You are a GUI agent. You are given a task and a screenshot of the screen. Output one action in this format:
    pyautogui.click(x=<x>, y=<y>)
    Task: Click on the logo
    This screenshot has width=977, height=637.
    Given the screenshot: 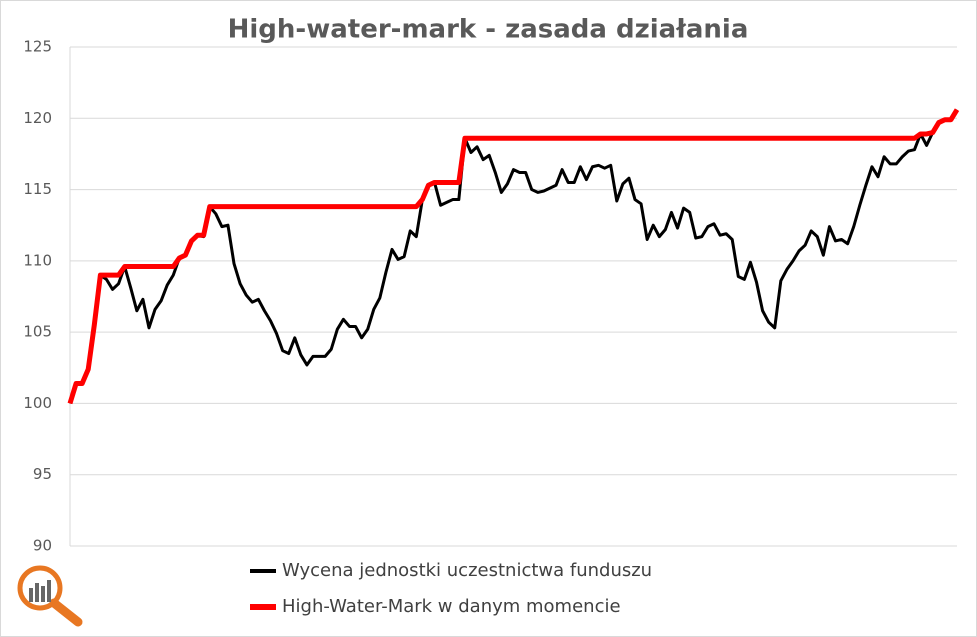 What is the action you would take?
    pyautogui.click(x=50, y=596)
    